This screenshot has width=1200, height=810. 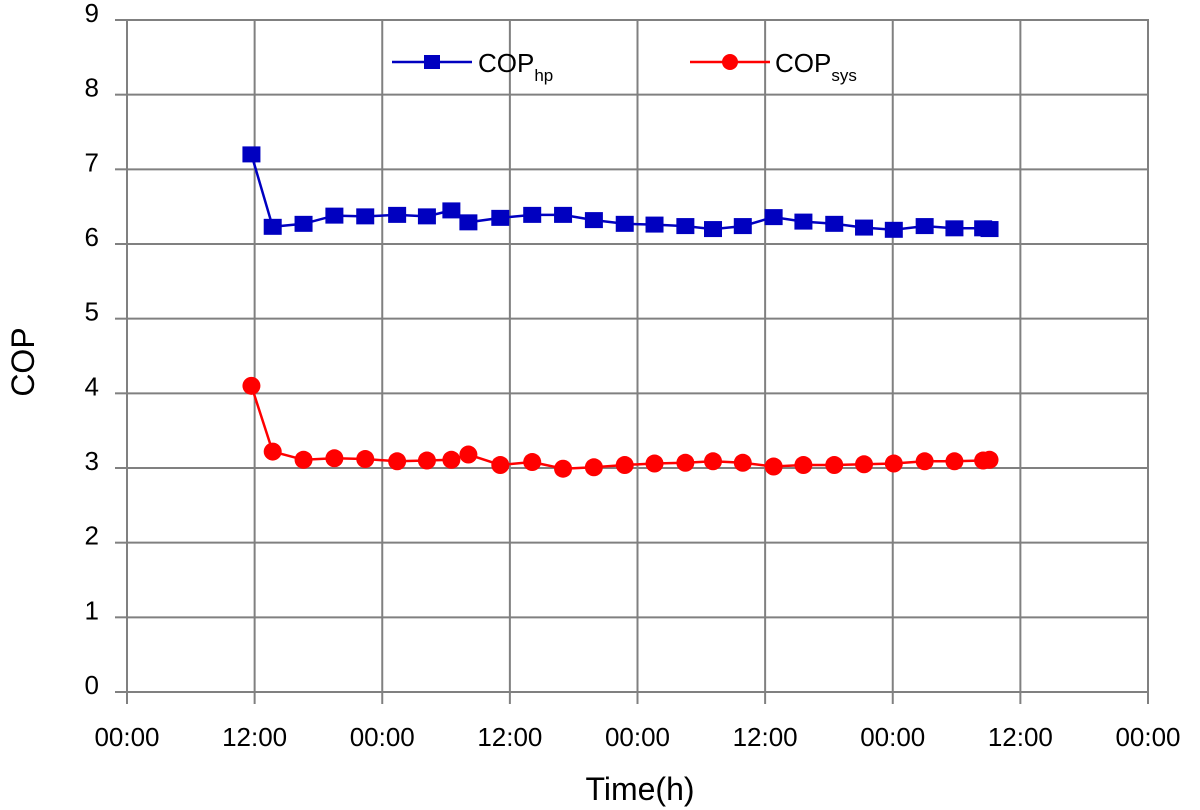 I want to click on legend-label: COPhp, so click(x=515, y=66).